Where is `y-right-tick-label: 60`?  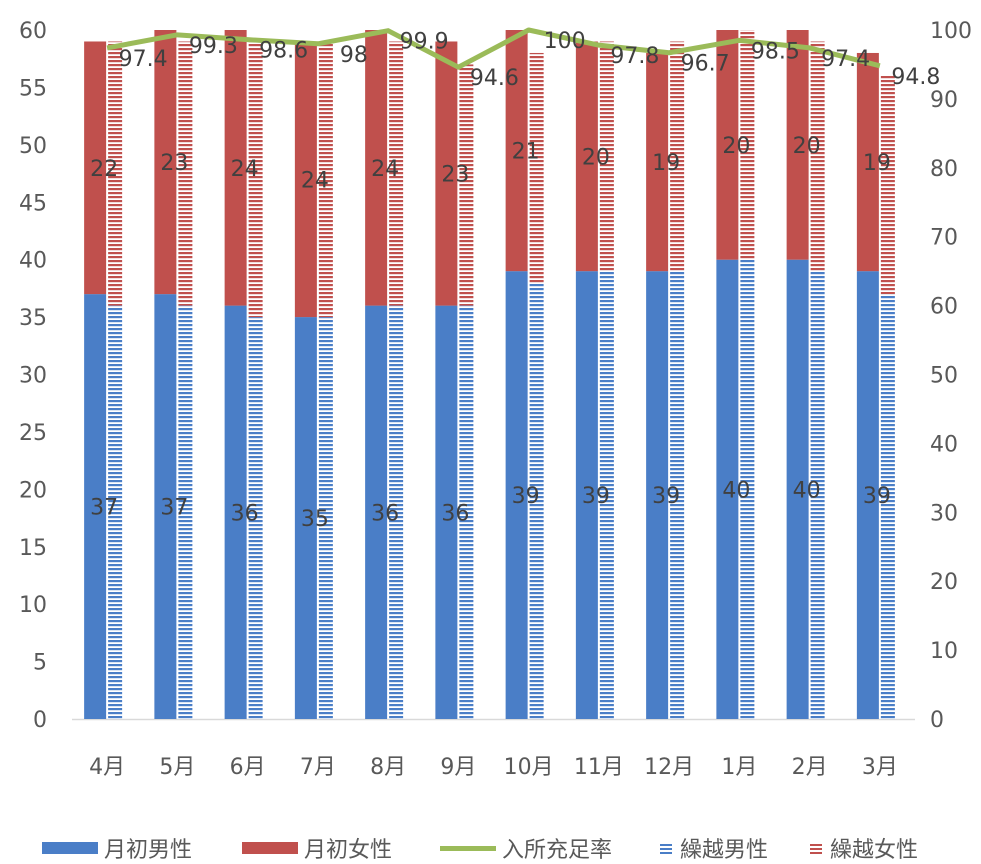 y-right-tick-label: 60 is located at coordinates (944, 307).